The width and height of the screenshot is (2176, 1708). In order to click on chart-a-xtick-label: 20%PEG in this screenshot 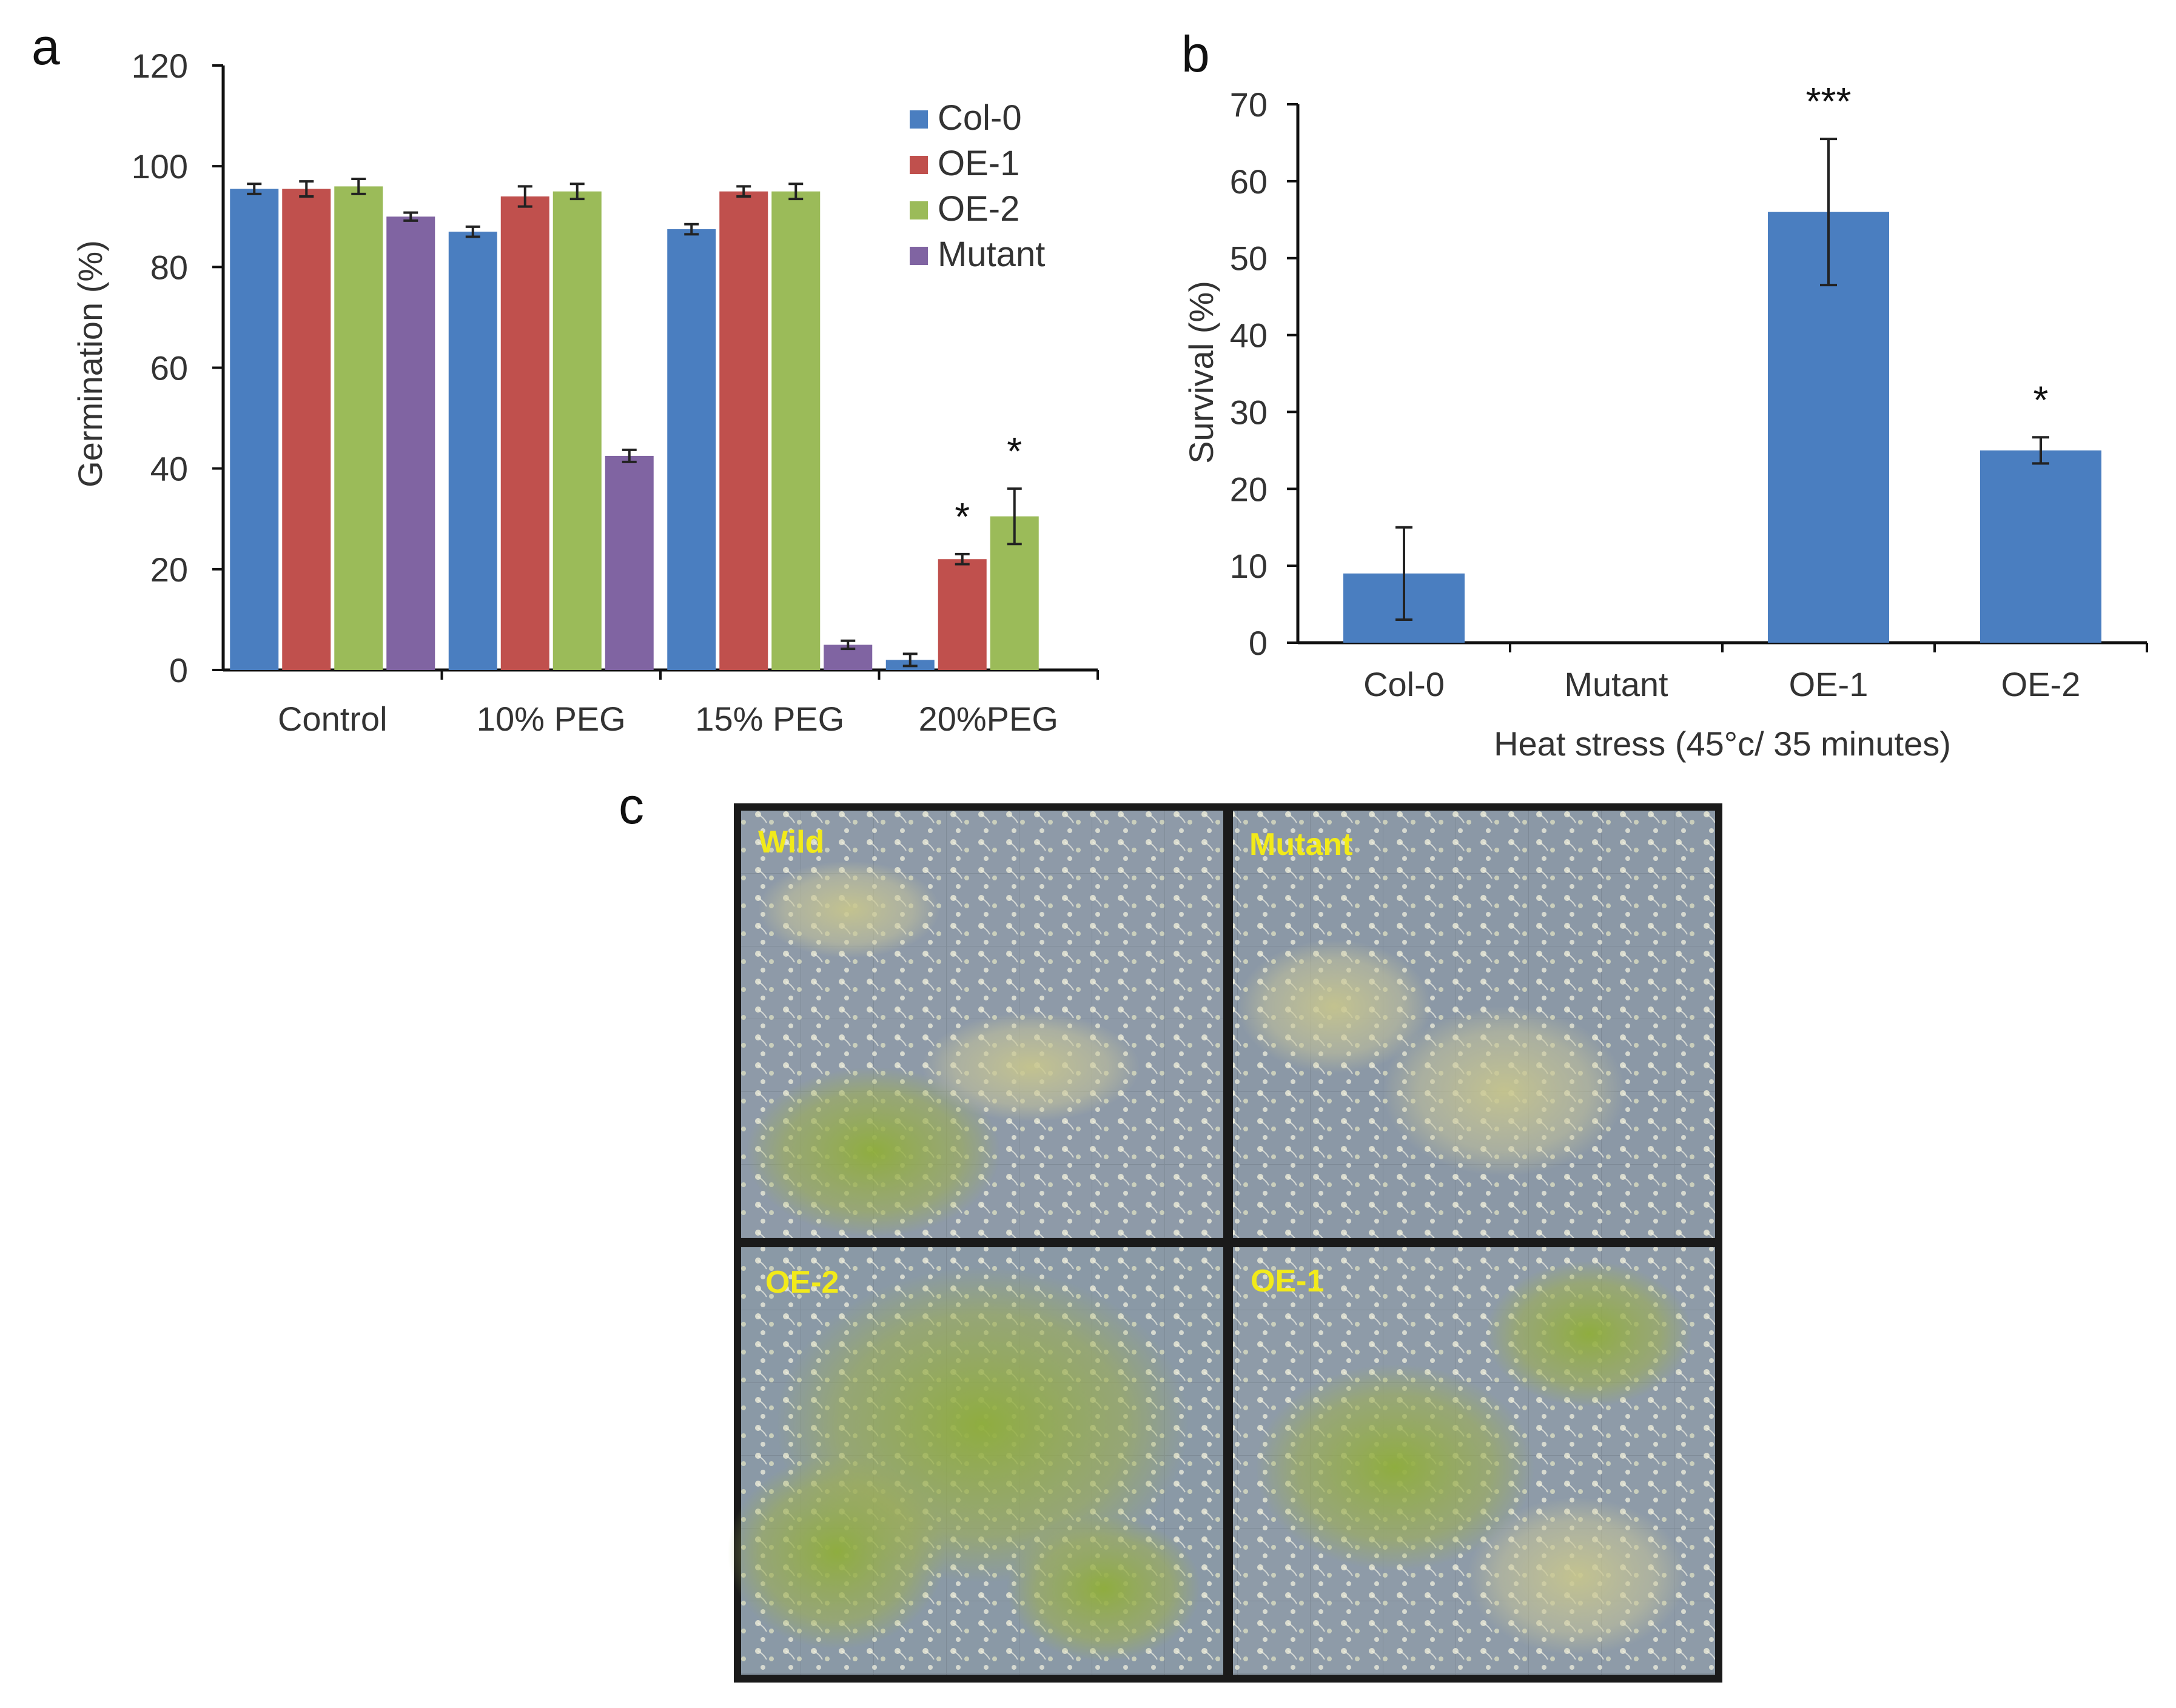, I will do `click(988, 719)`.